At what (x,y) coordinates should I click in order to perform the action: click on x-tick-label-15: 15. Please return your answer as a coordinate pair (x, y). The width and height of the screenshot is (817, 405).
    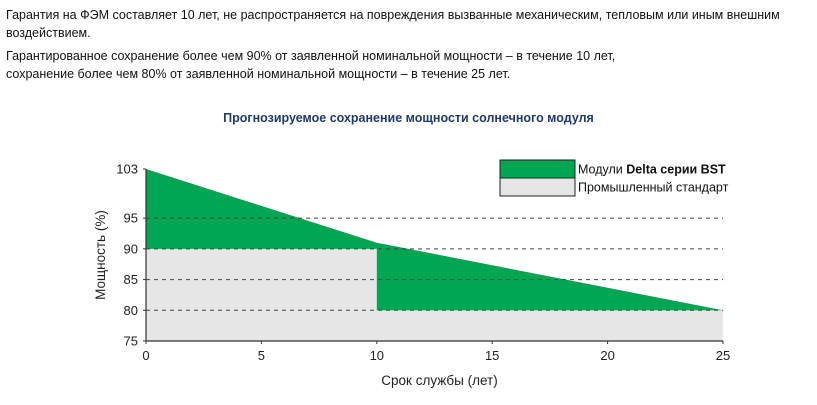
    Looking at the image, I should click on (492, 355).